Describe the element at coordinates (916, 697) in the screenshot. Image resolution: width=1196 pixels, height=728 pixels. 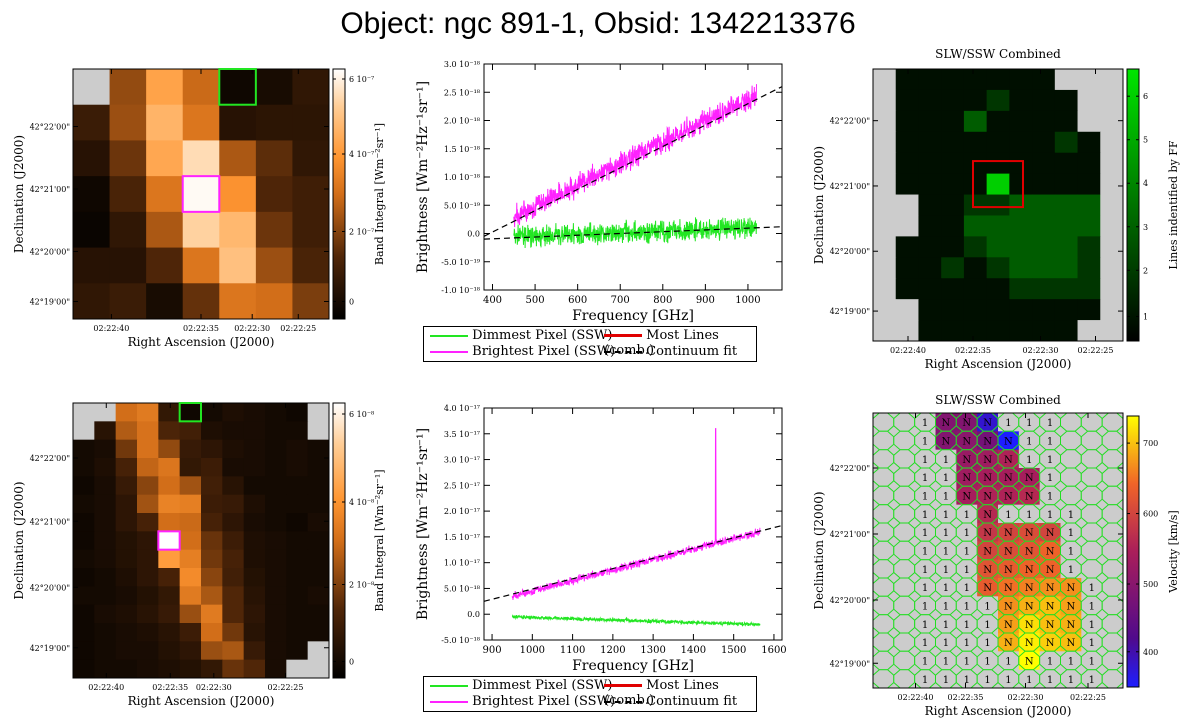
I see `p6-xtick-label: 02:22:40` at that location.